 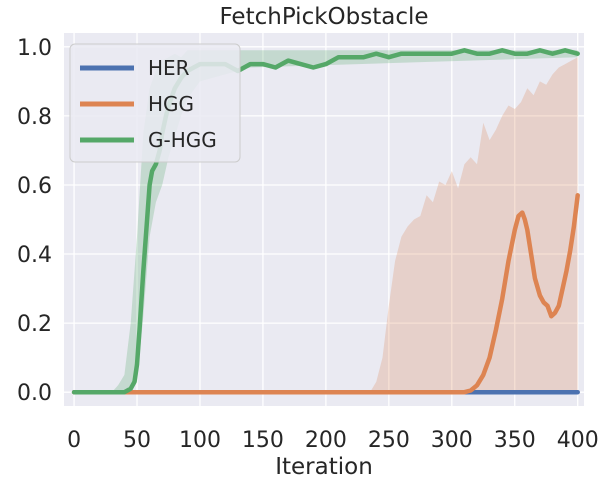 I want to click on legend-label-her: HER, so click(x=169, y=68).